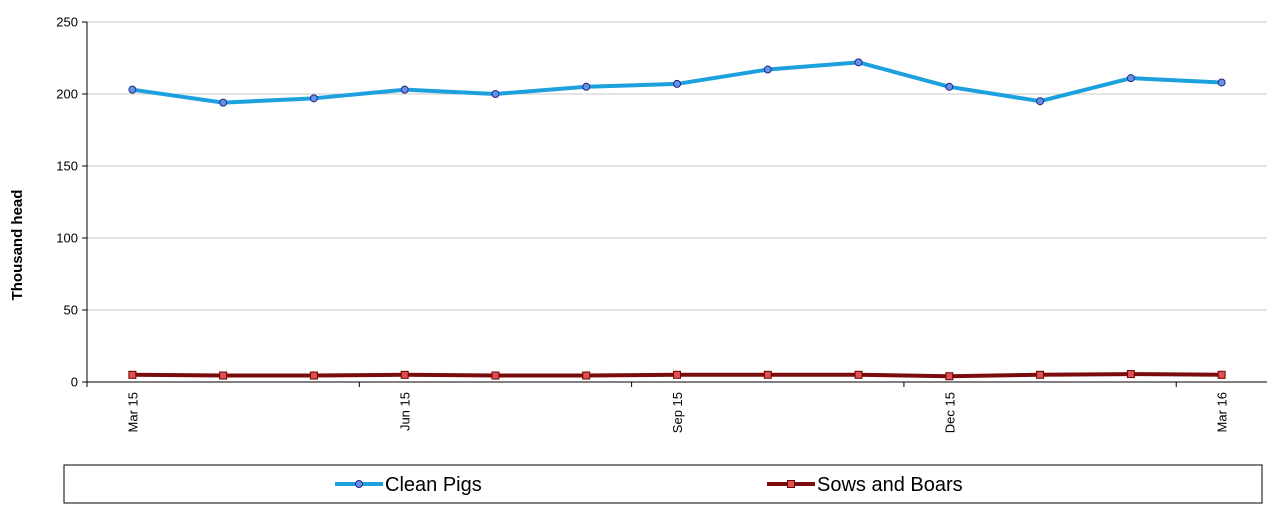  What do you see at coordinates (74, 382) in the screenshot?
I see `y-tick-label-0: 0` at bounding box center [74, 382].